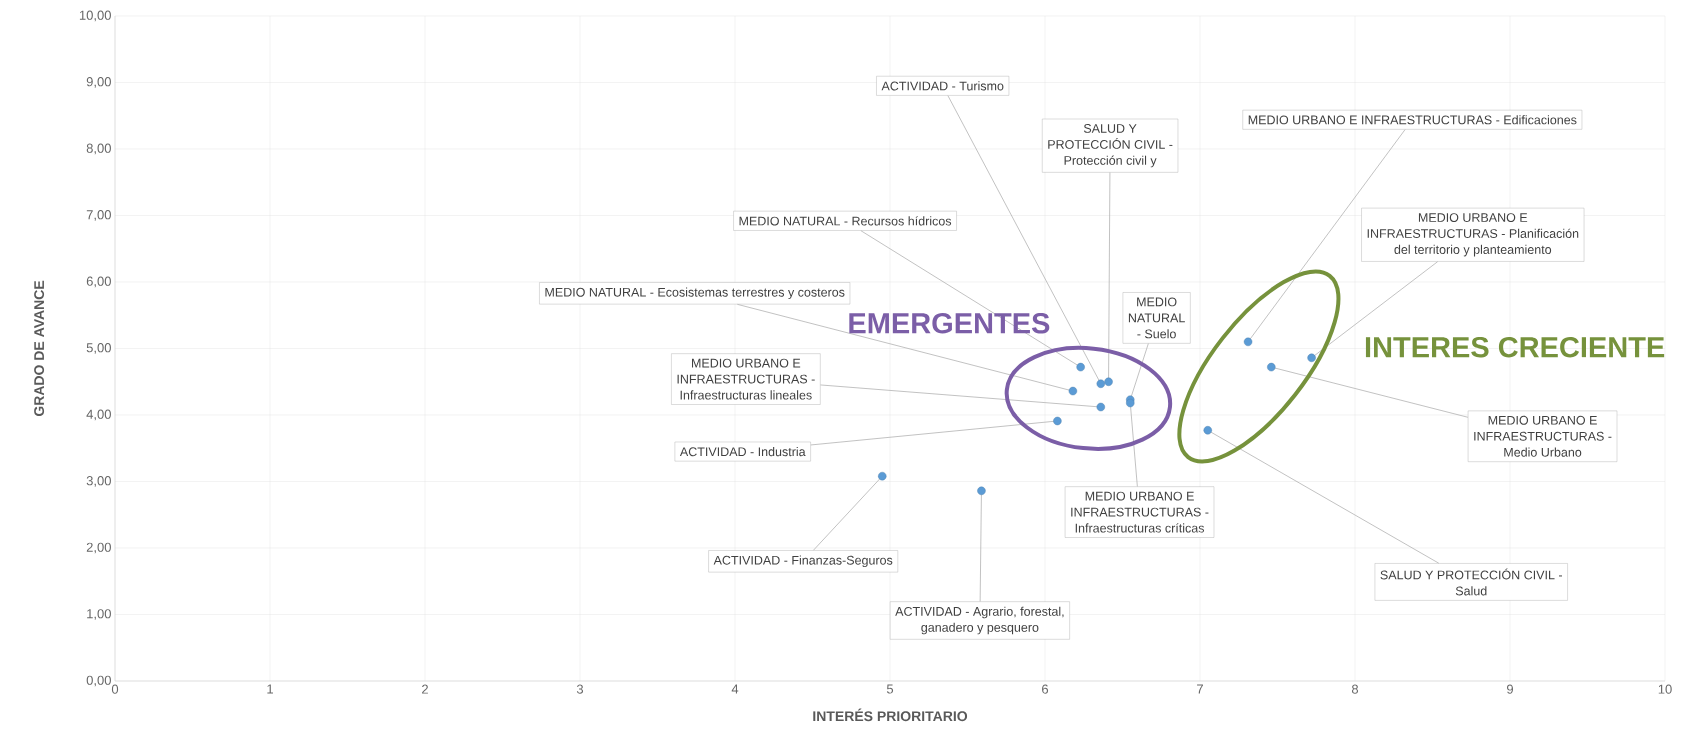 This screenshot has height=747, width=1689. What do you see at coordinates (695, 293) in the screenshot?
I see `annotation: MEDIO NATURAL - Ecosistemas terrestres y costeros` at bounding box center [695, 293].